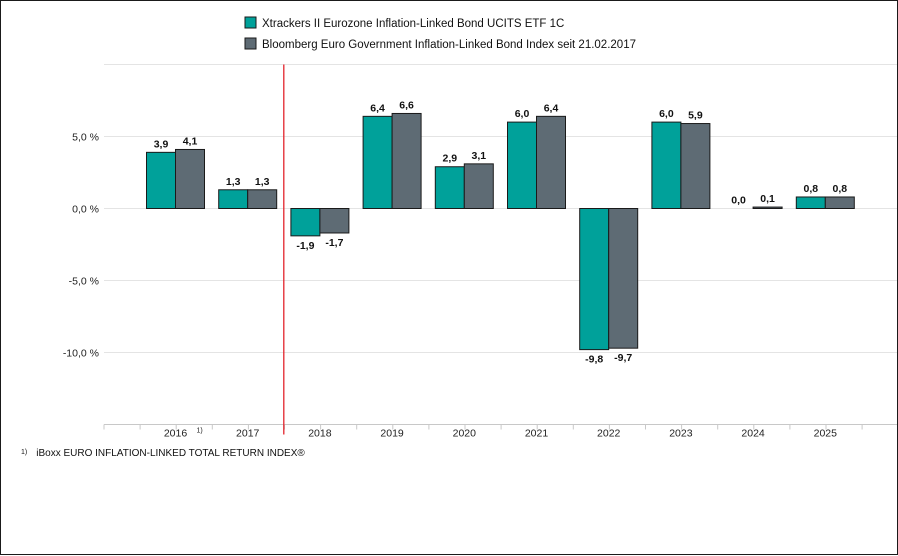 Image resolution: width=898 pixels, height=556 pixels. I want to click on y-tick-label: -5,0 %, so click(84, 282).